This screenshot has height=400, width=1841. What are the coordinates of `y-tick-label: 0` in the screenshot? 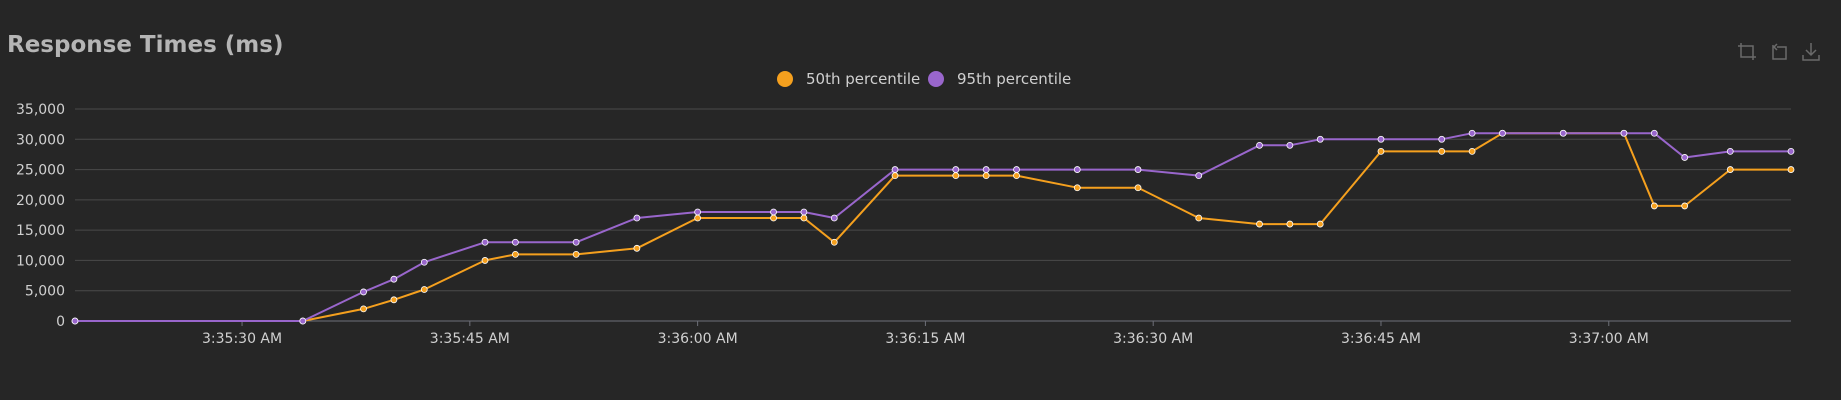 It's located at (60, 322).